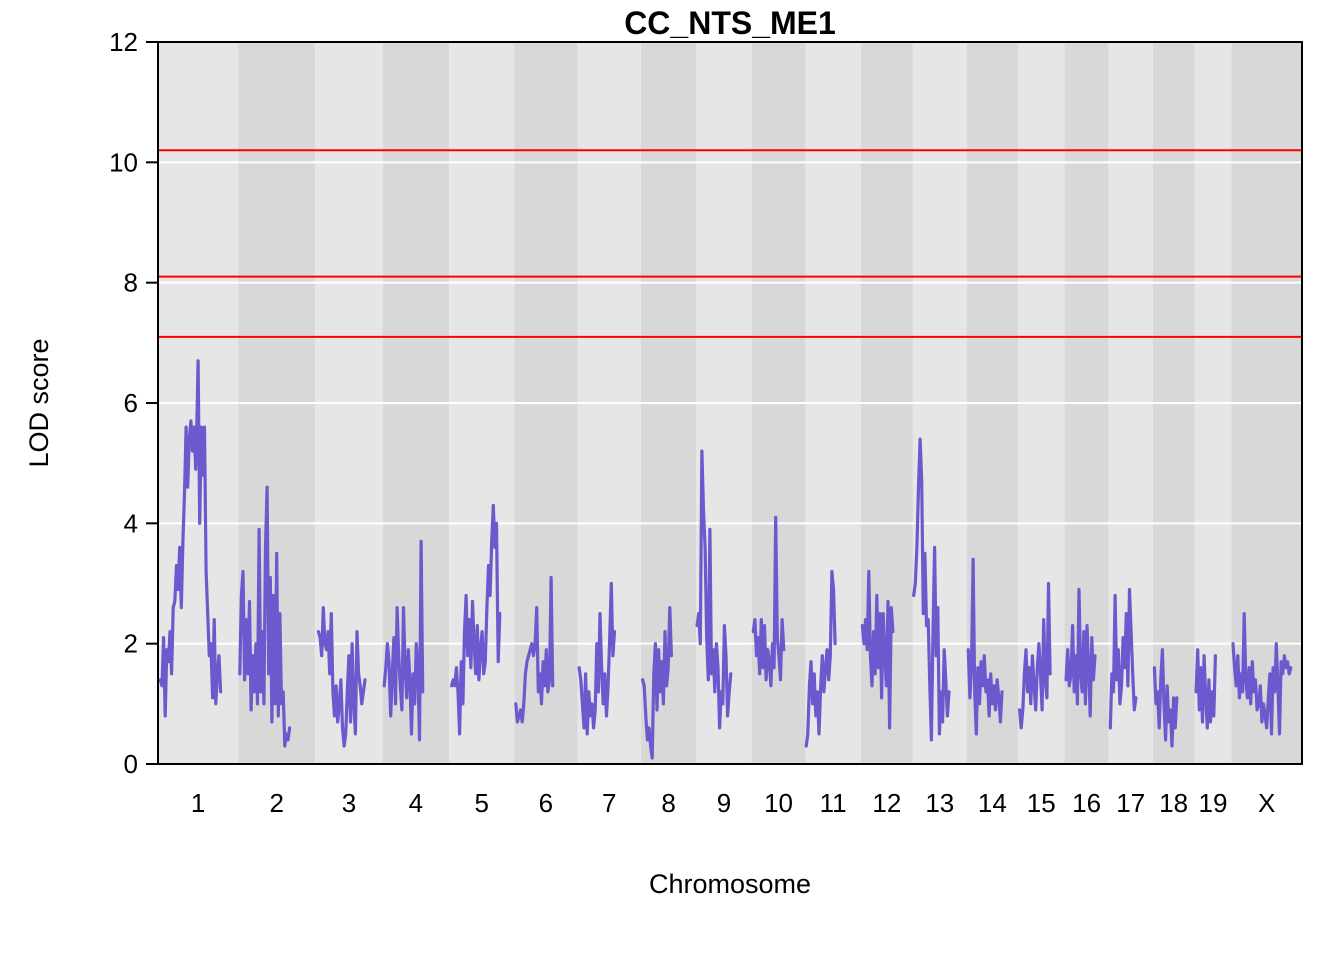  I want to click on x-tick-label: 2, so click(276, 803).